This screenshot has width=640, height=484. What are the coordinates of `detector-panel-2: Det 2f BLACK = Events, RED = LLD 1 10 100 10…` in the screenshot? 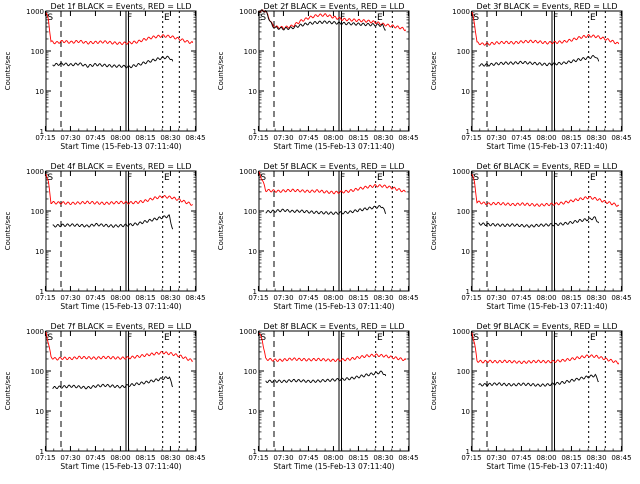 It's located at (319, 80).